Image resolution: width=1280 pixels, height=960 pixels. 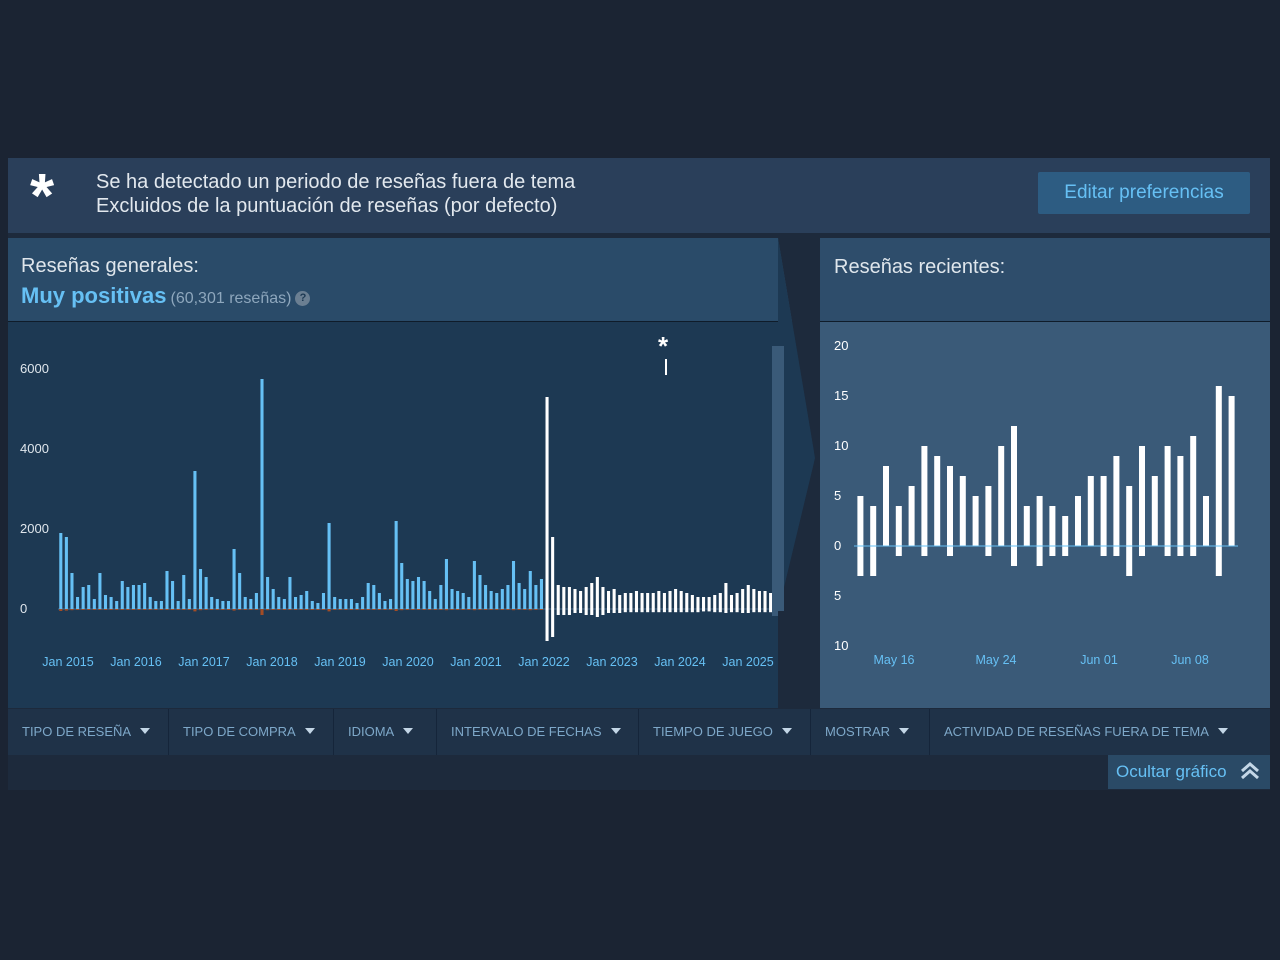 I want to click on filter-date-range: INTERVALO DE FECHAS, so click(x=538, y=732).